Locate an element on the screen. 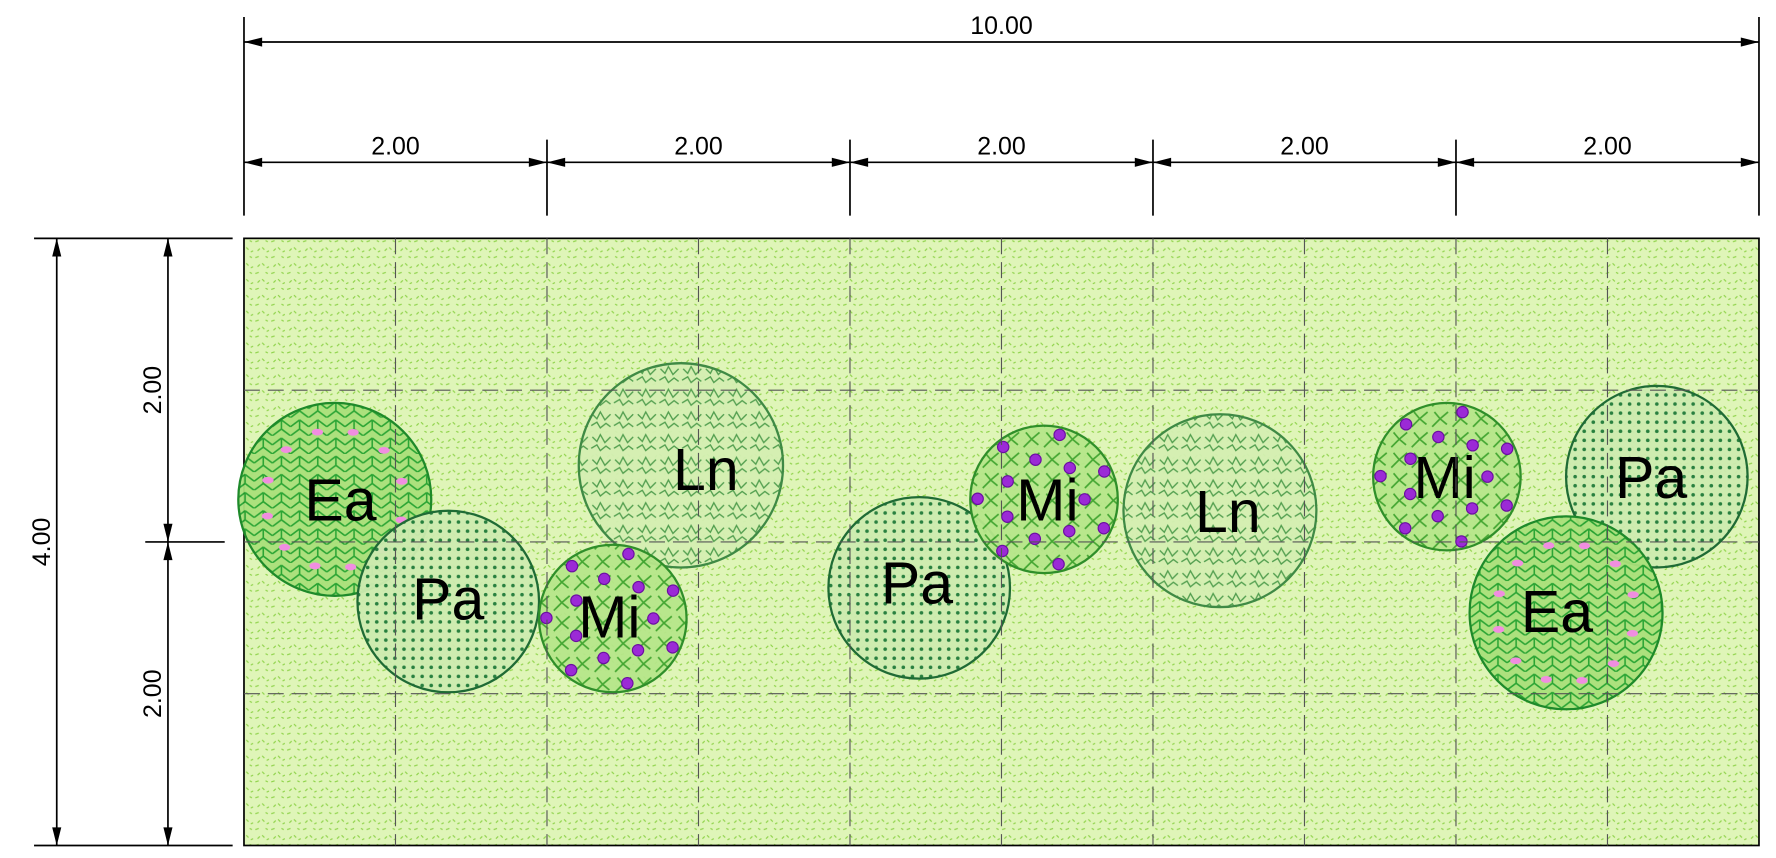  dimension-label: 10.00 is located at coordinates (1001, 26).